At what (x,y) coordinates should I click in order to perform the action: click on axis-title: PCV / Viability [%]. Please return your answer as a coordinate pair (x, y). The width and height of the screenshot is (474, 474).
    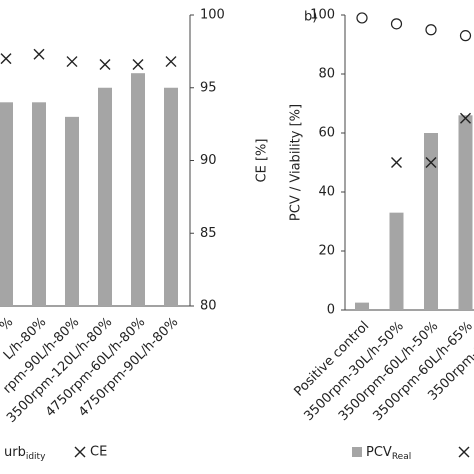
    Looking at the image, I should click on (296, 162).